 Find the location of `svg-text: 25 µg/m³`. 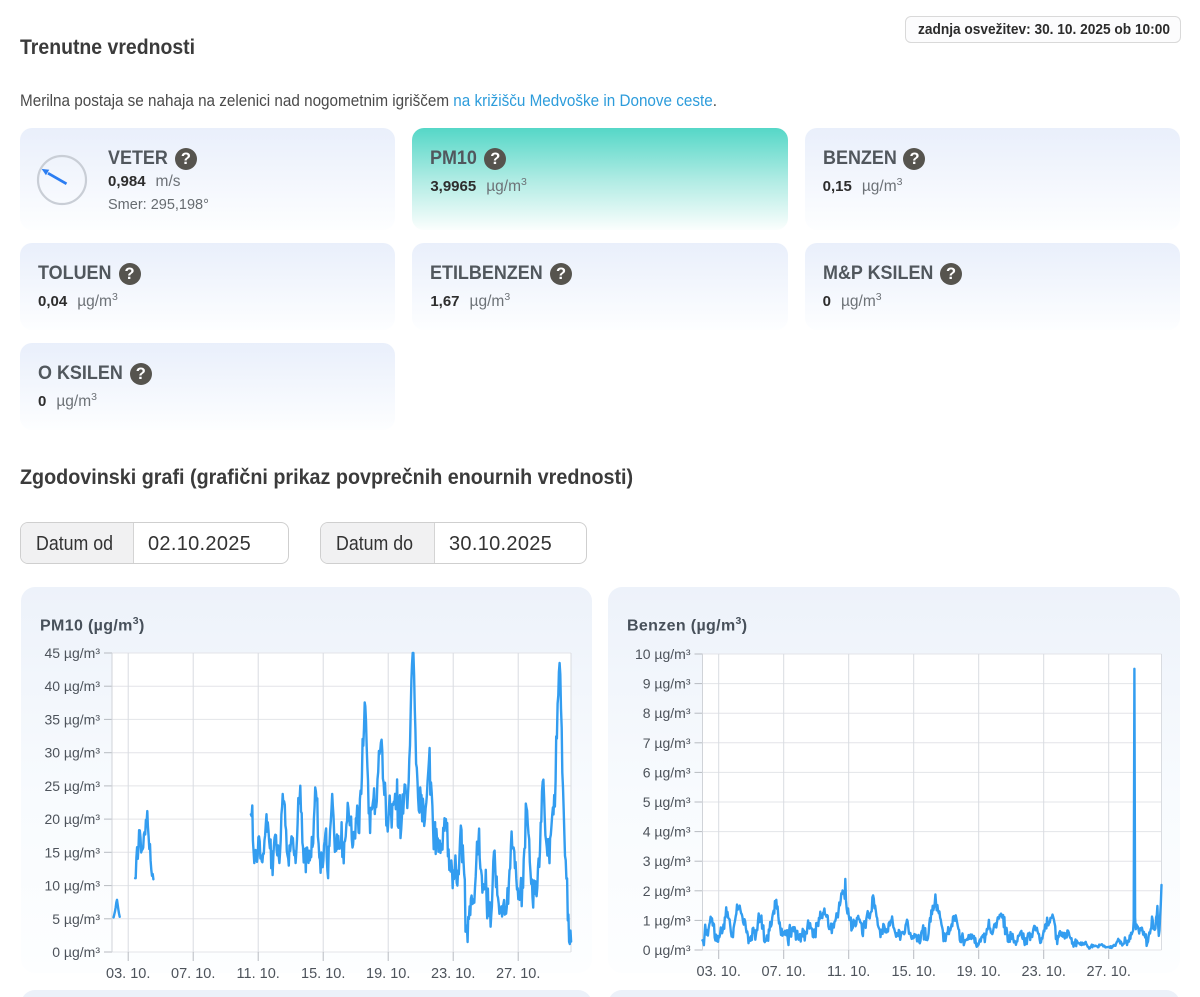

svg-text: 25 µg/m³ is located at coordinates (72, 786).